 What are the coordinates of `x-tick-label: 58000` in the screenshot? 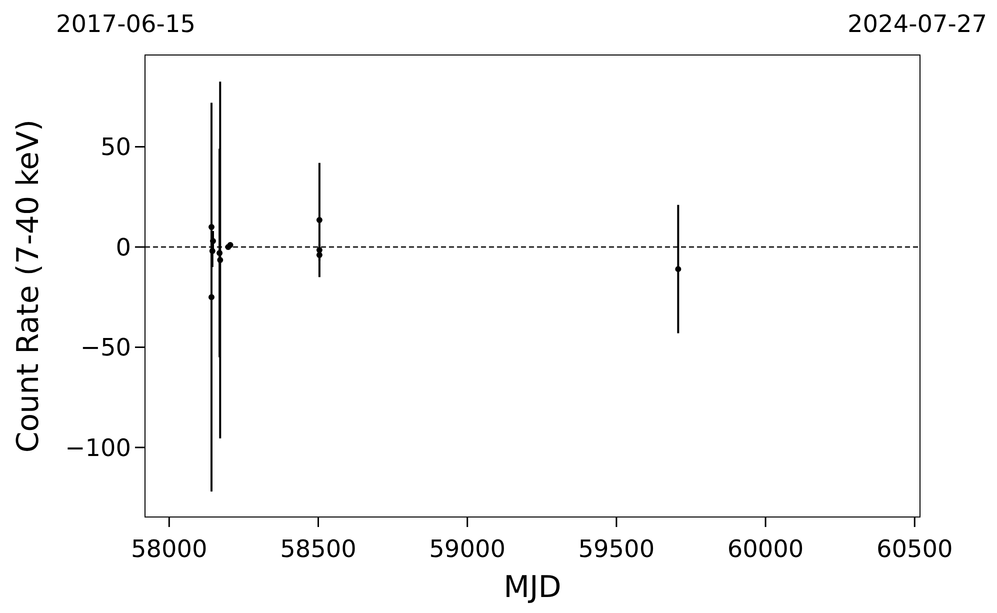 It's located at (169, 549).